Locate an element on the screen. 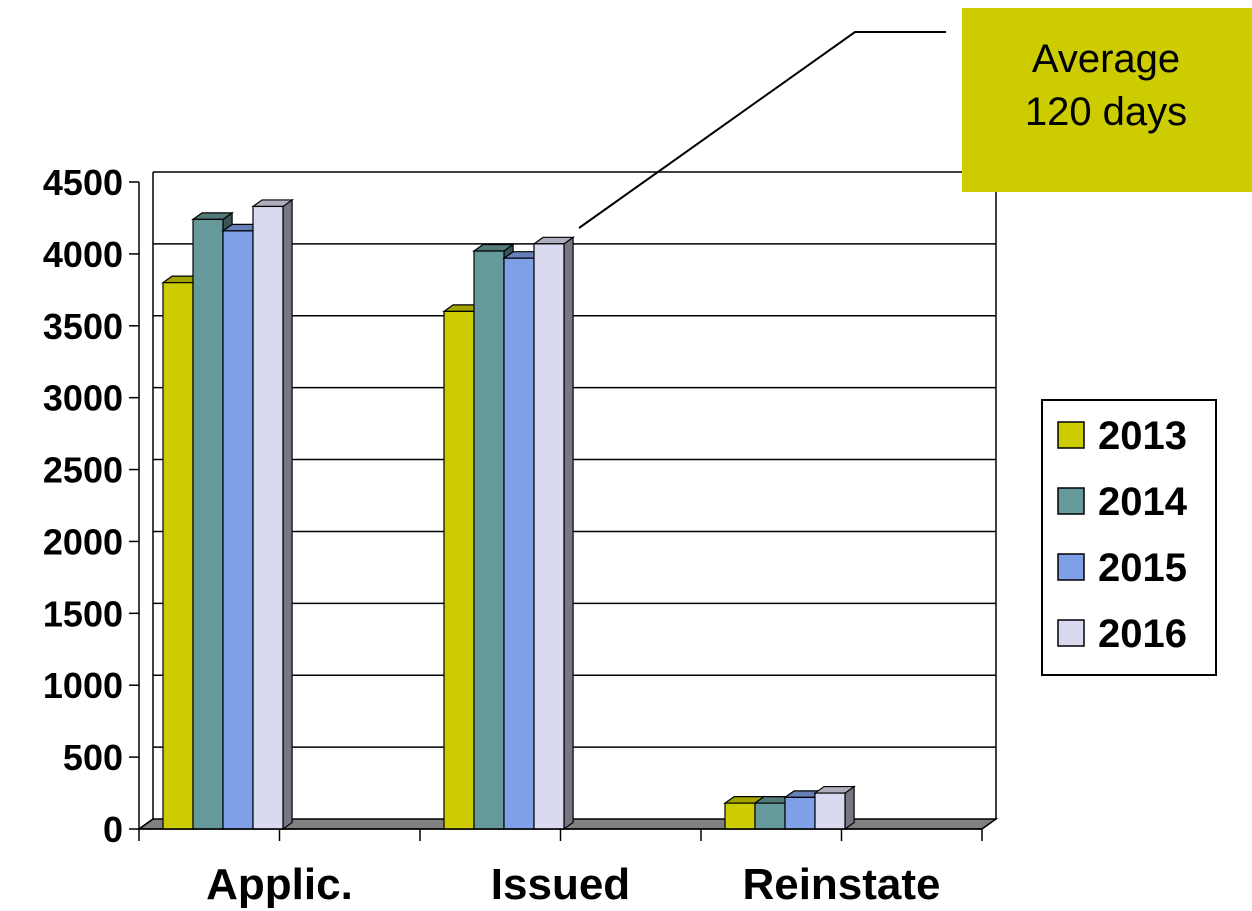 The height and width of the screenshot is (911, 1252). callout-line-2: 120 days is located at coordinates (1106, 112).